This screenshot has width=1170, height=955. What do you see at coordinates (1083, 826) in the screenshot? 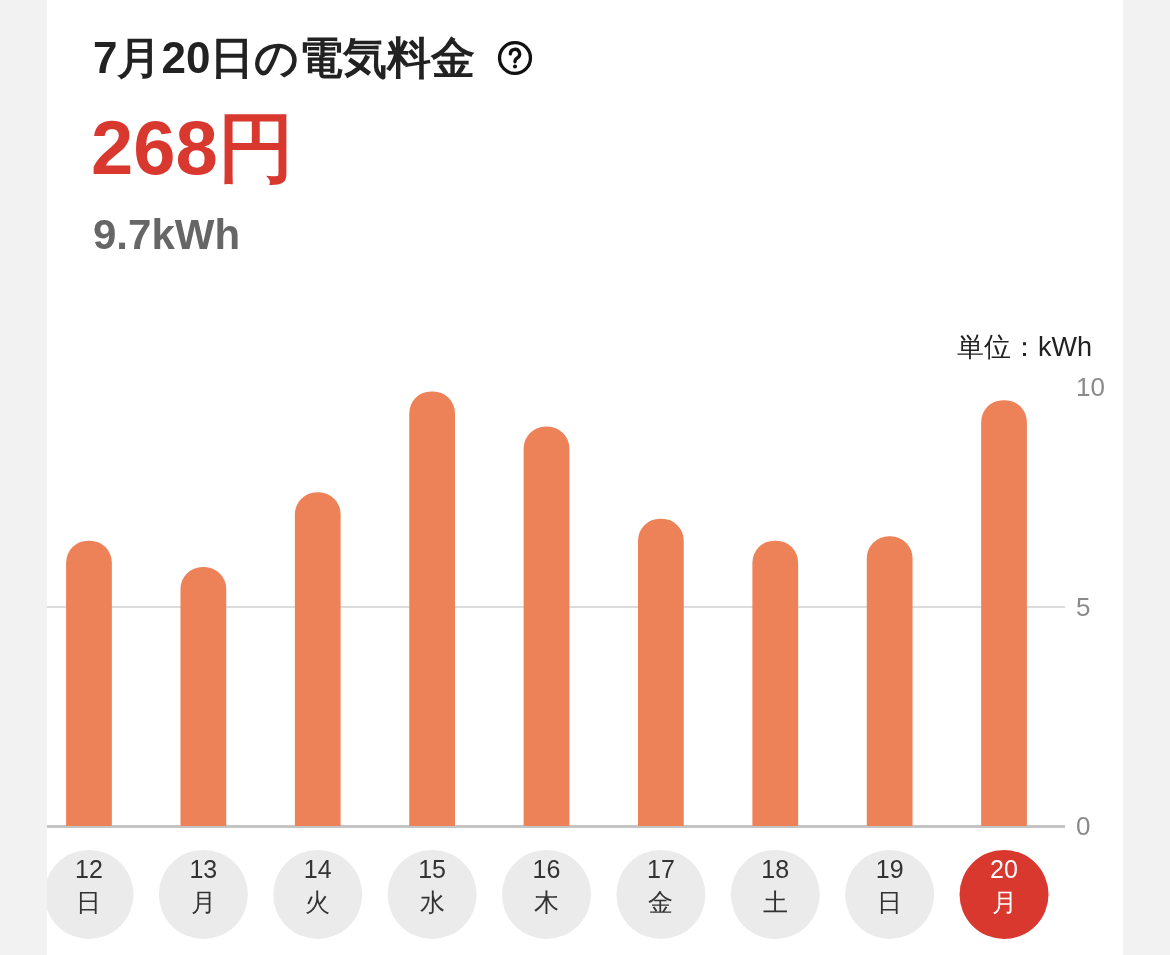
I see `y-tick-label: 0` at bounding box center [1083, 826].